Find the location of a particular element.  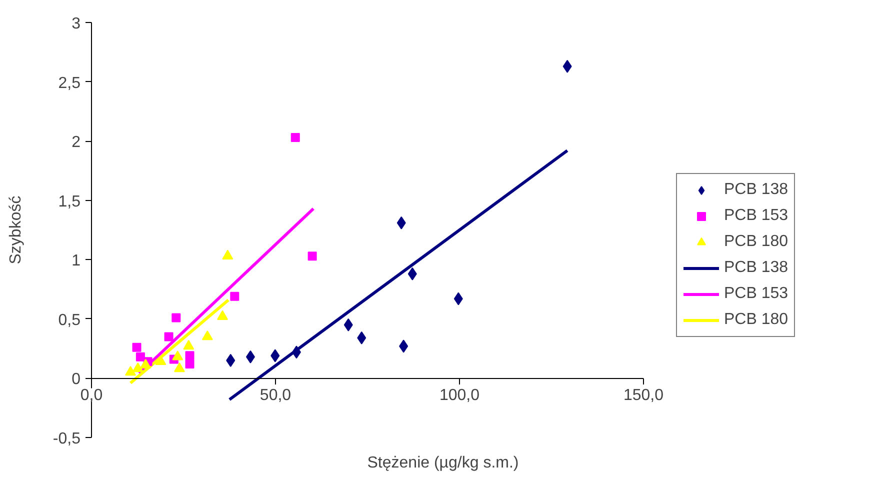

y-tick-label: 3 is located at coordinates (76, 24).